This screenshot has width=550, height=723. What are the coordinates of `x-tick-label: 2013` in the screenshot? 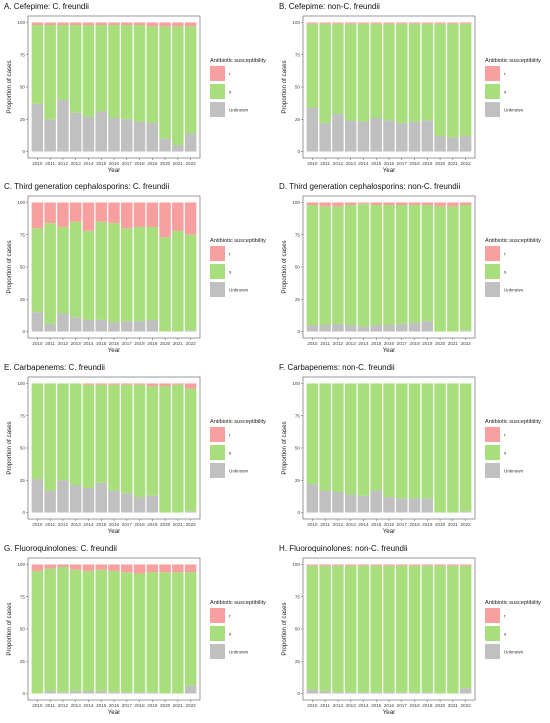 It's located at (76, 524).